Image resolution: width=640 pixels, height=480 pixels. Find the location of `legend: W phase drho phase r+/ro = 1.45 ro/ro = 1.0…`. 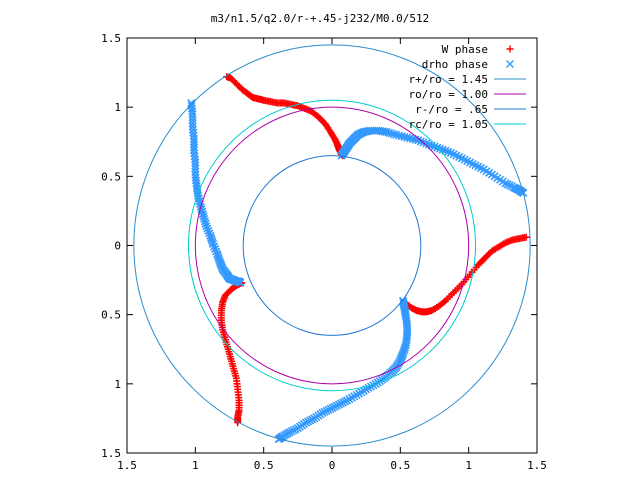

legend: W phase drho phase r+/ro = 1.45 ro/ro = 1.0… is located at coordinates (467, 87).